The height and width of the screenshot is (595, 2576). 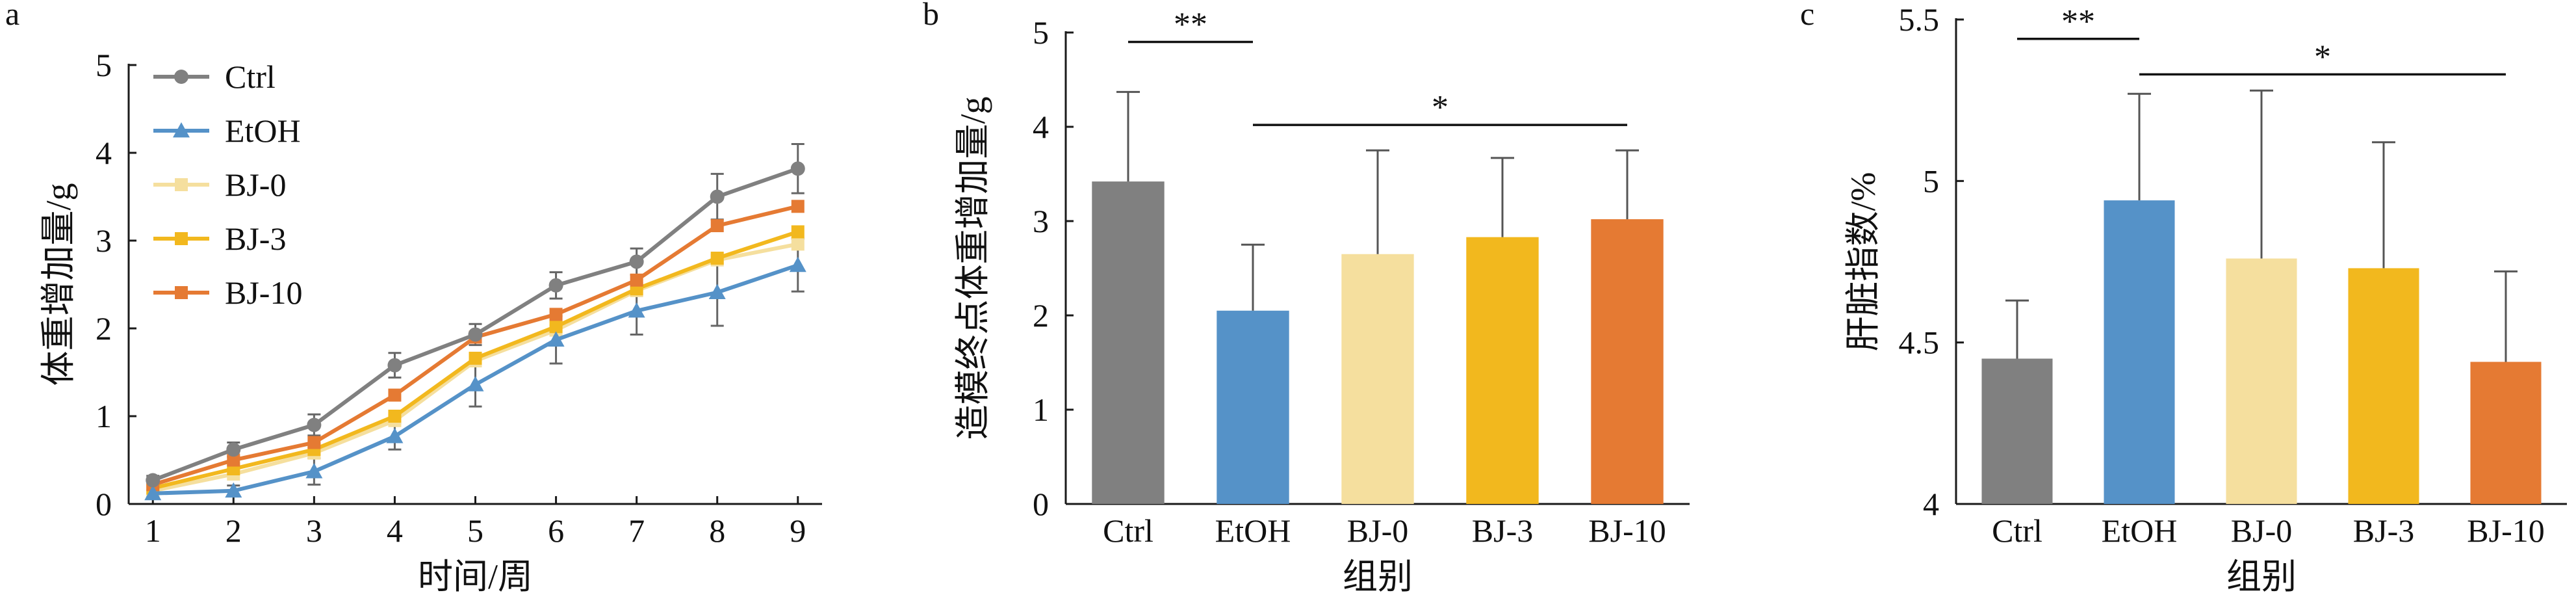 I want to click on x-tick-label: 2, so click(x=234, y=530).